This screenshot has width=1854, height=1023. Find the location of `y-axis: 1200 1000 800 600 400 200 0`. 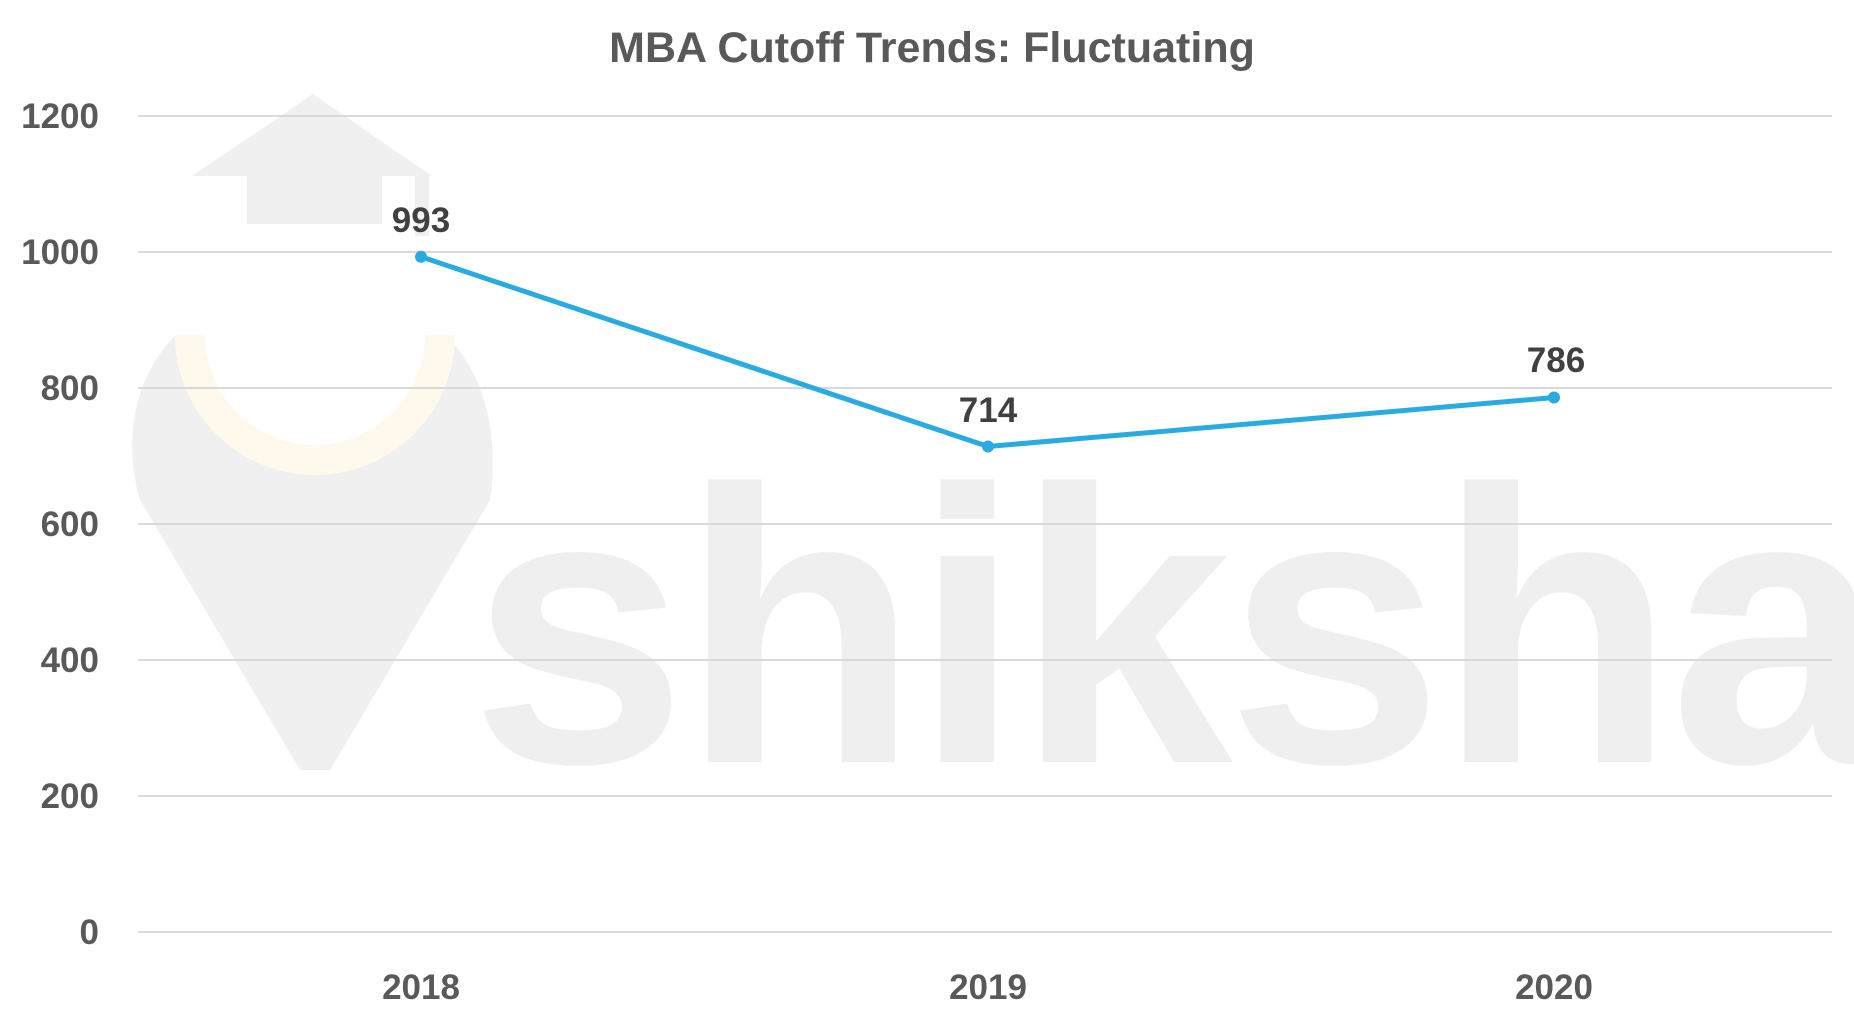

y-axis: 1200 1000 800 600 400 200 0 is located at coordinates (60, 524).